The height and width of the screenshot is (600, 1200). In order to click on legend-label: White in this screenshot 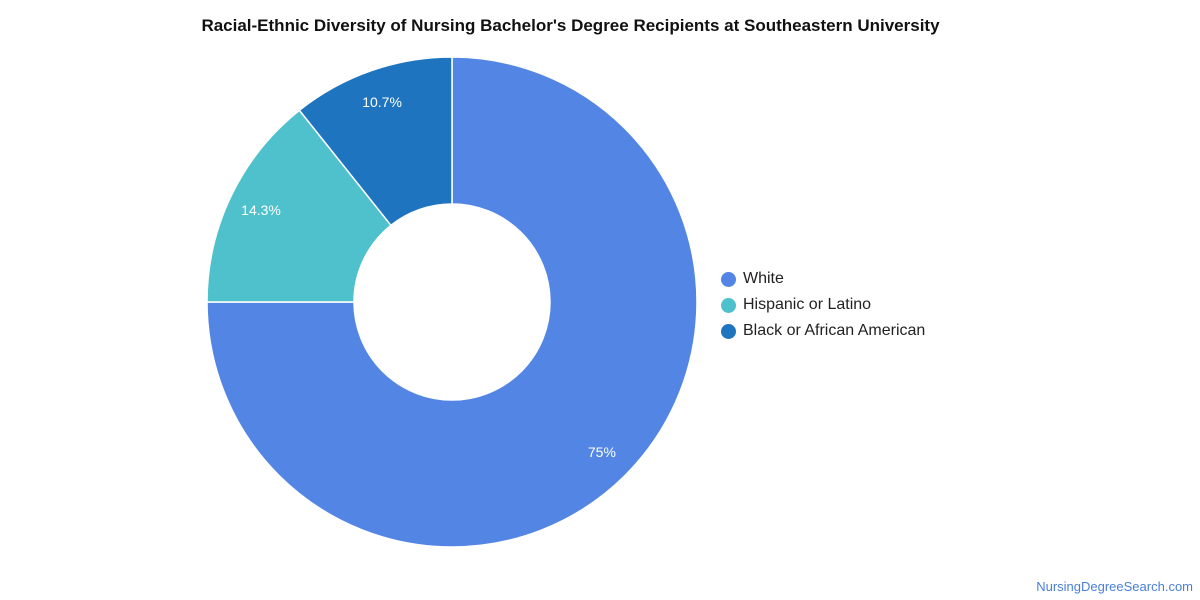, I will do `click(763, 278)`.